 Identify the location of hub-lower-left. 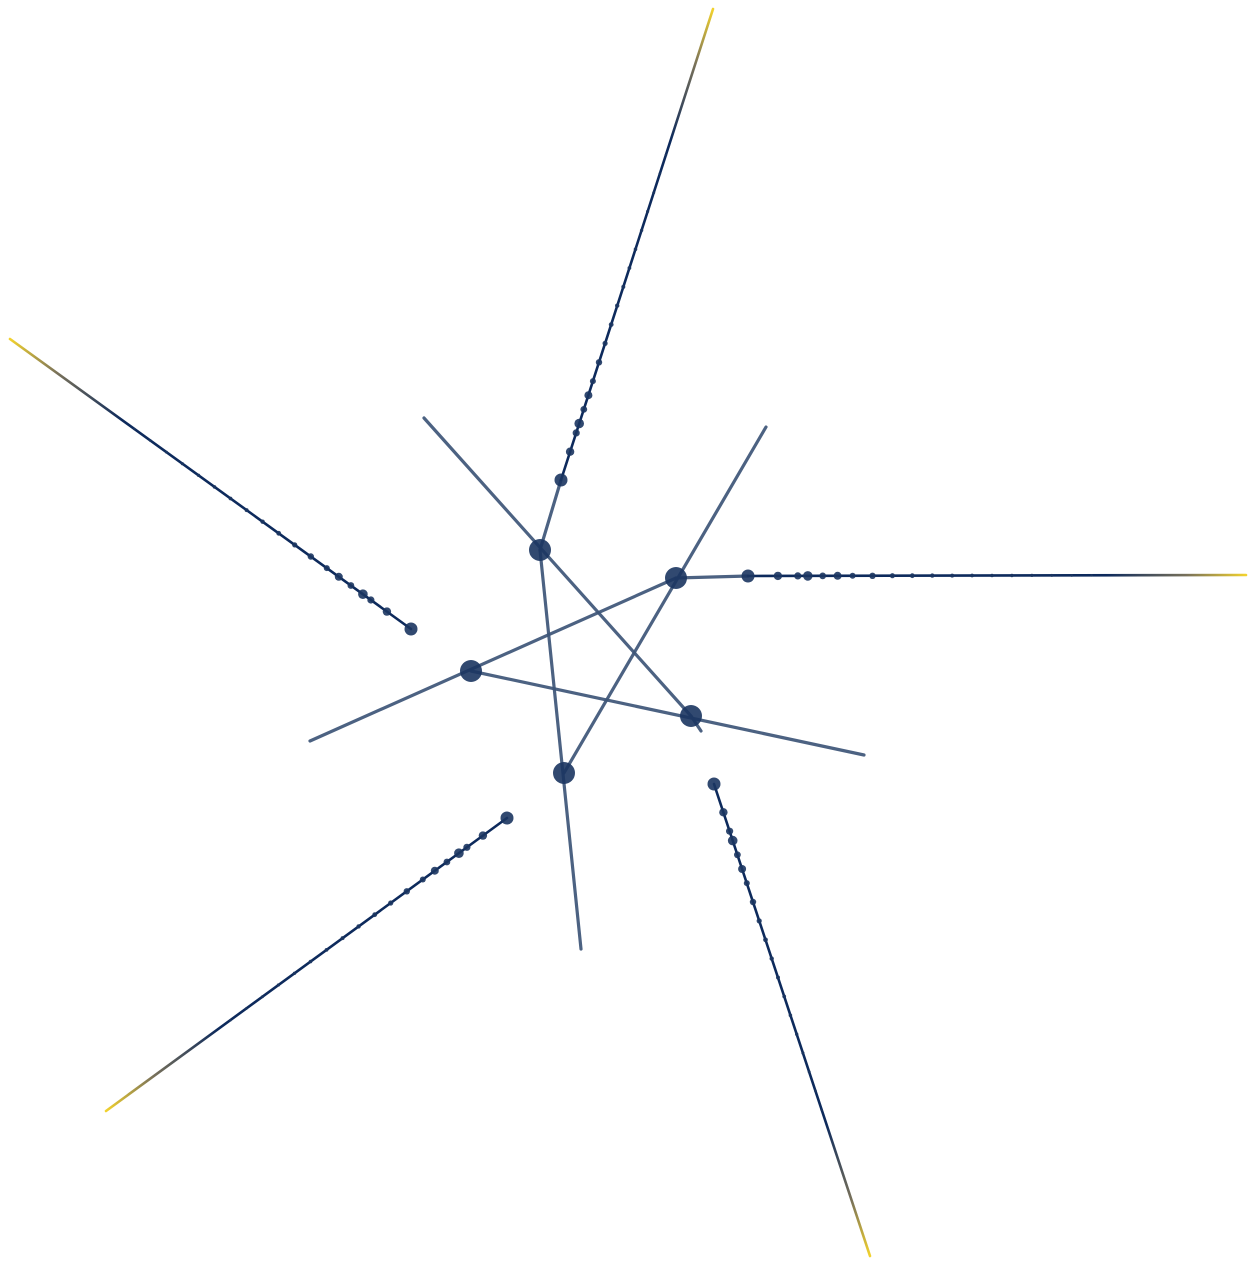
(564, 773).